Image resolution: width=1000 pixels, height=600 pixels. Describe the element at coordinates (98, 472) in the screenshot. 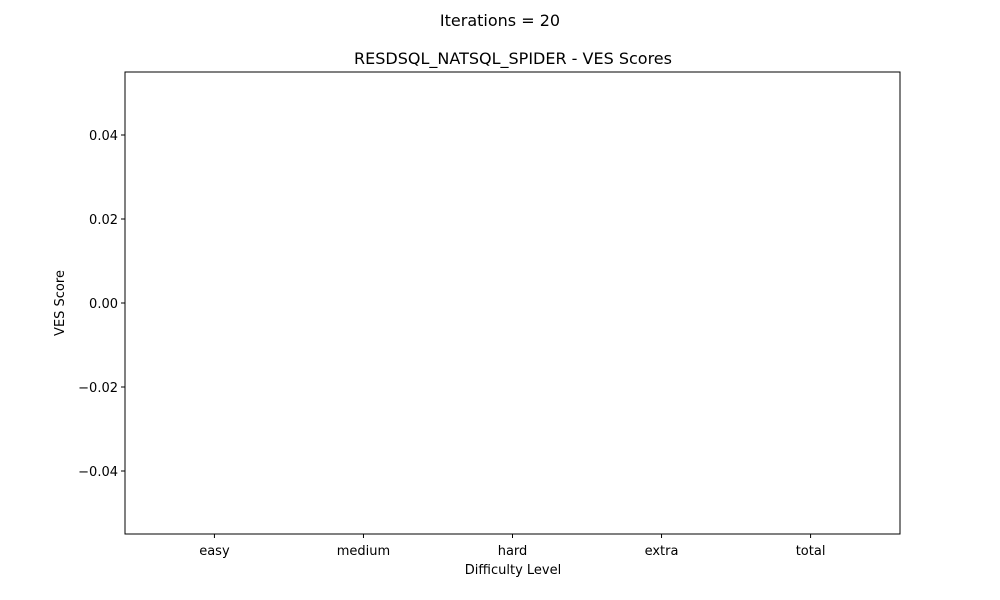

I see `y-tick-label: −0.04` at that location.